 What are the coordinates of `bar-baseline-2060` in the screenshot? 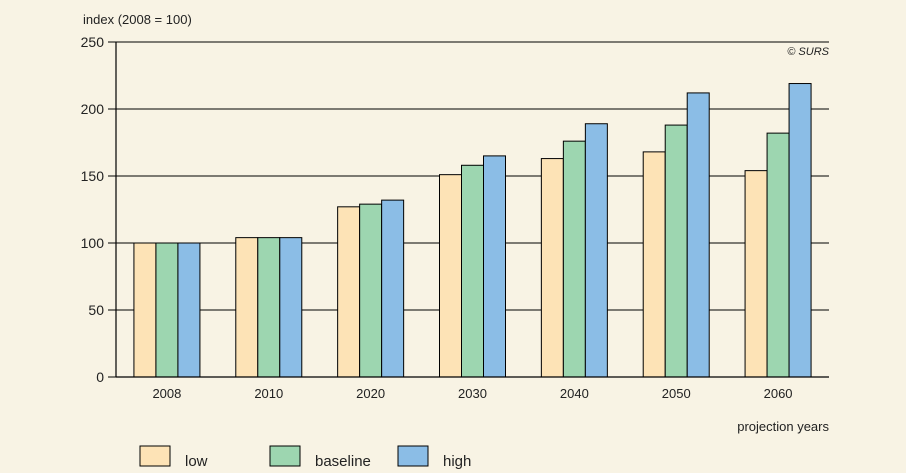 It's located at (778, 255).